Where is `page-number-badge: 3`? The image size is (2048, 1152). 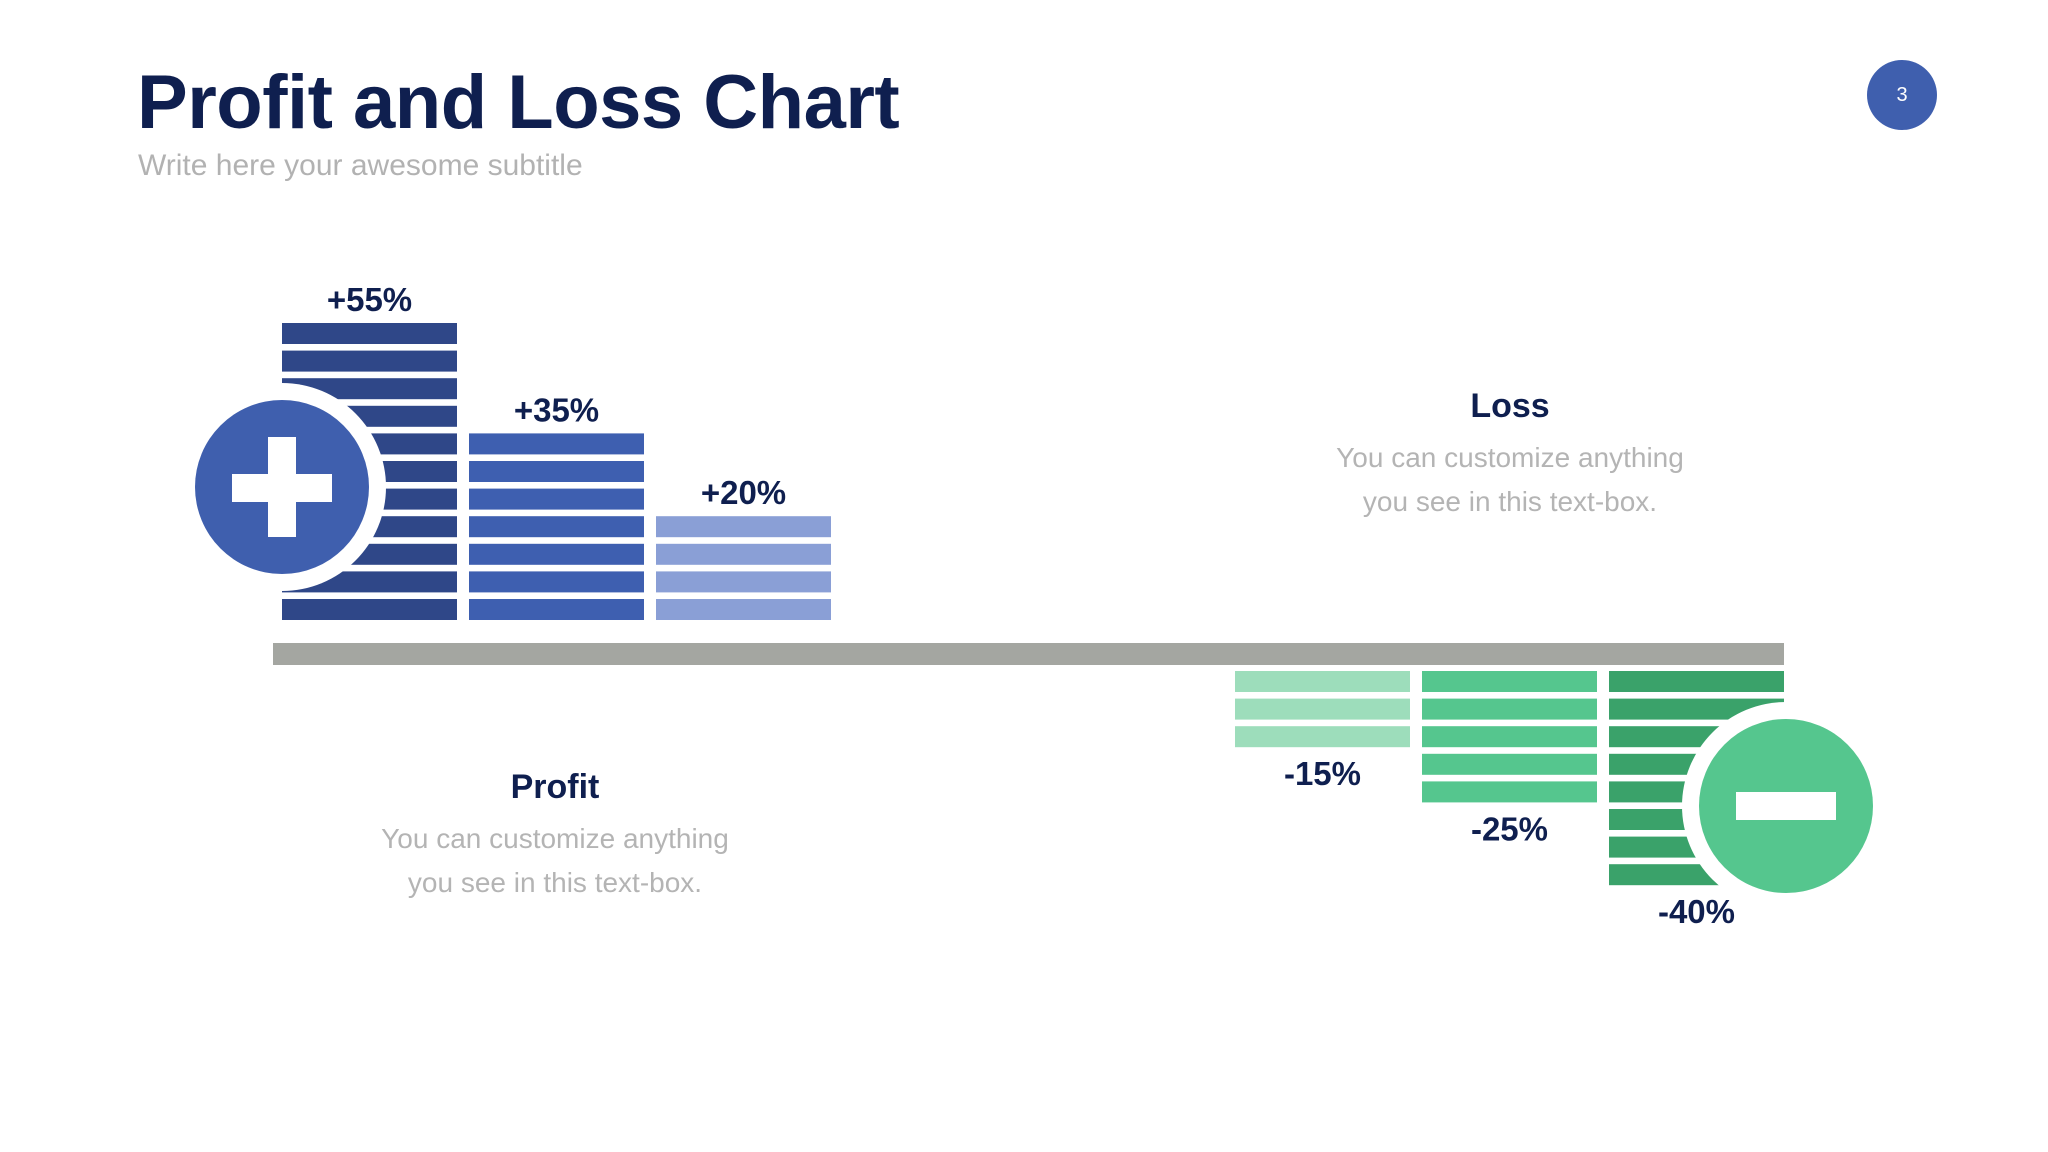
page-number-badge: 3 is located at coordinates (1902, 95).